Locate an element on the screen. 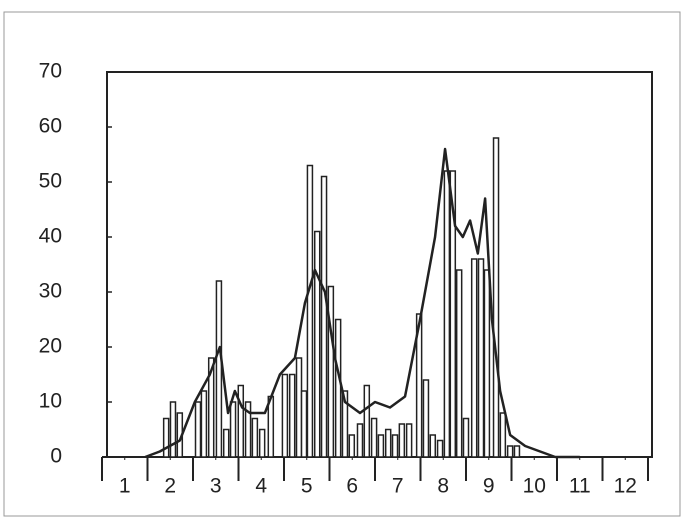  y-tick-label: 0 is located at coordinates (56, 456).